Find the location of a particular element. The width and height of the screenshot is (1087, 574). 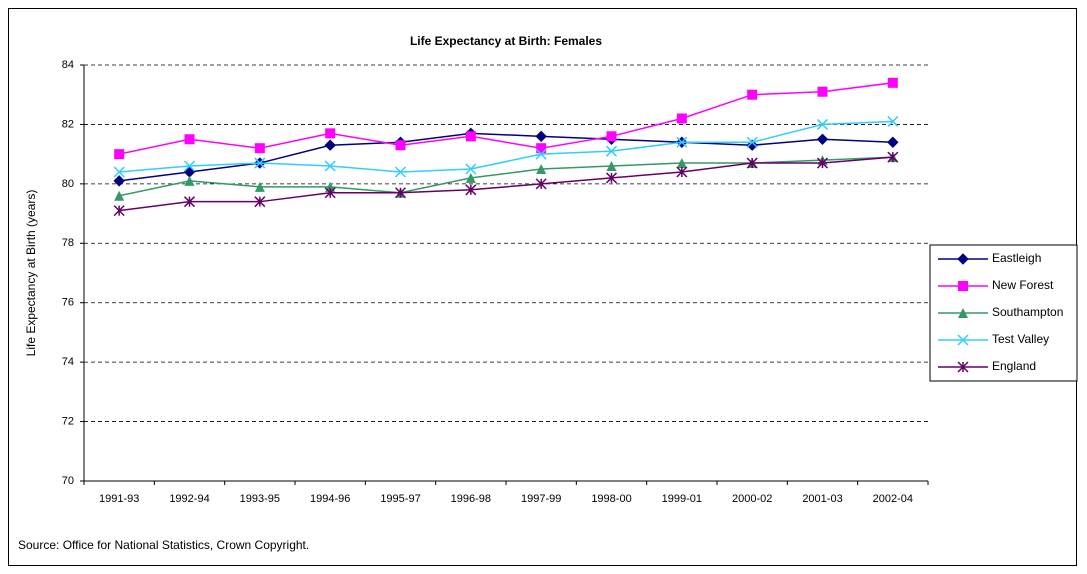

y-axis-label: Life Expectancy at Birth (years) is located at coordinates (31, 273).